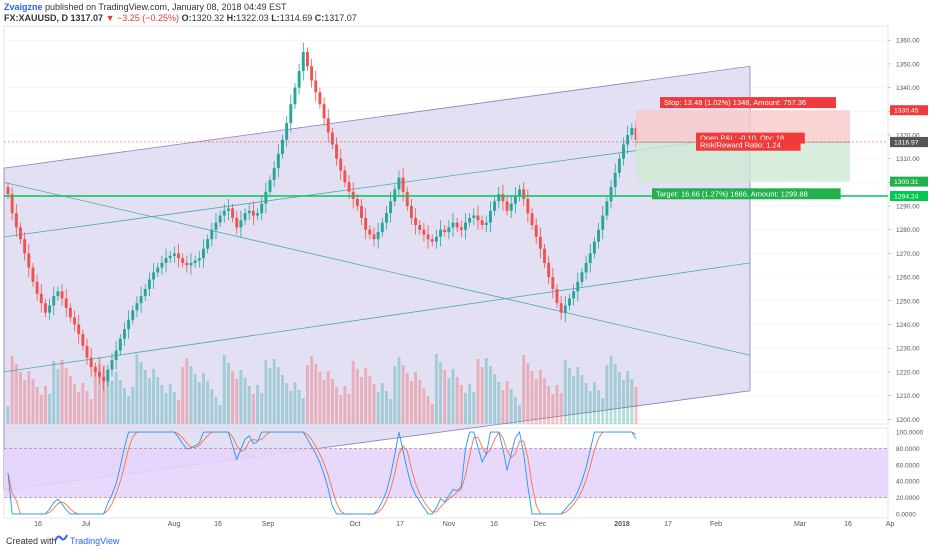 The image size is (932, 550). I want to click on last-price: 1317.07, so click(87, 18).